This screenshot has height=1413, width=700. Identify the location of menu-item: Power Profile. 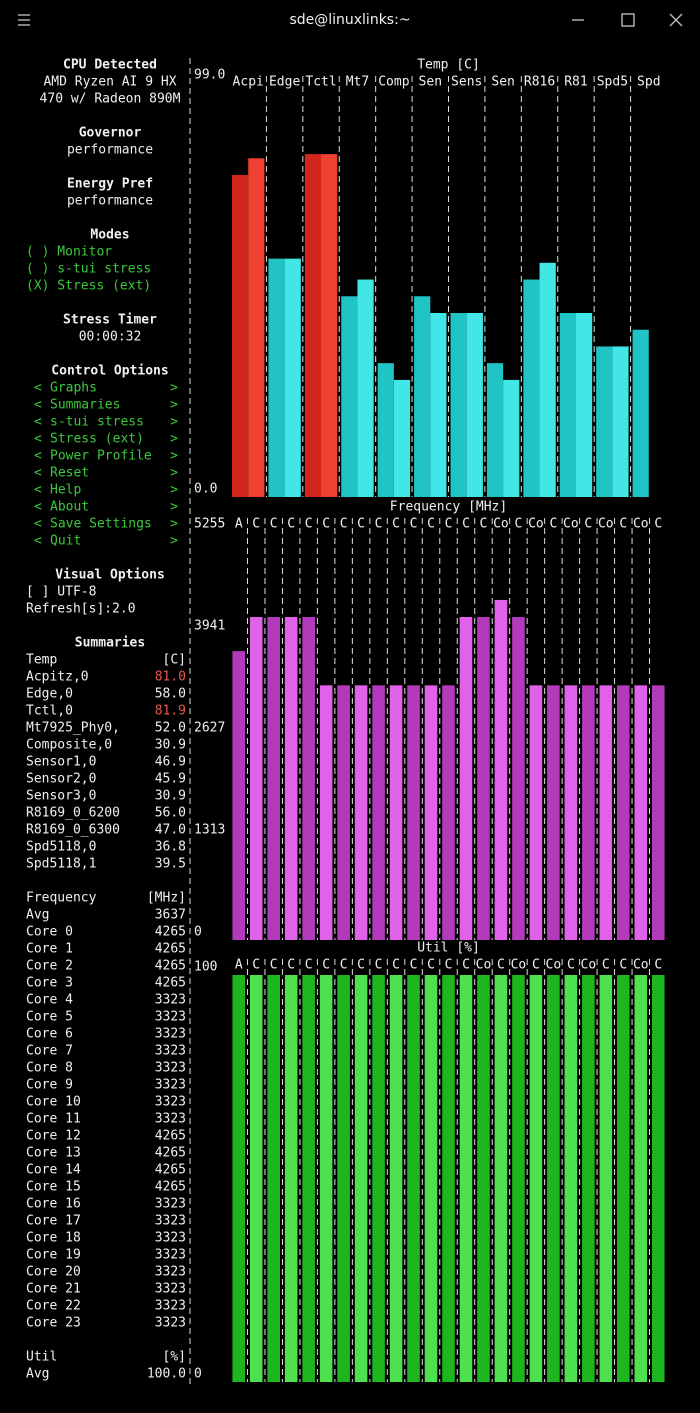
(101, 456).